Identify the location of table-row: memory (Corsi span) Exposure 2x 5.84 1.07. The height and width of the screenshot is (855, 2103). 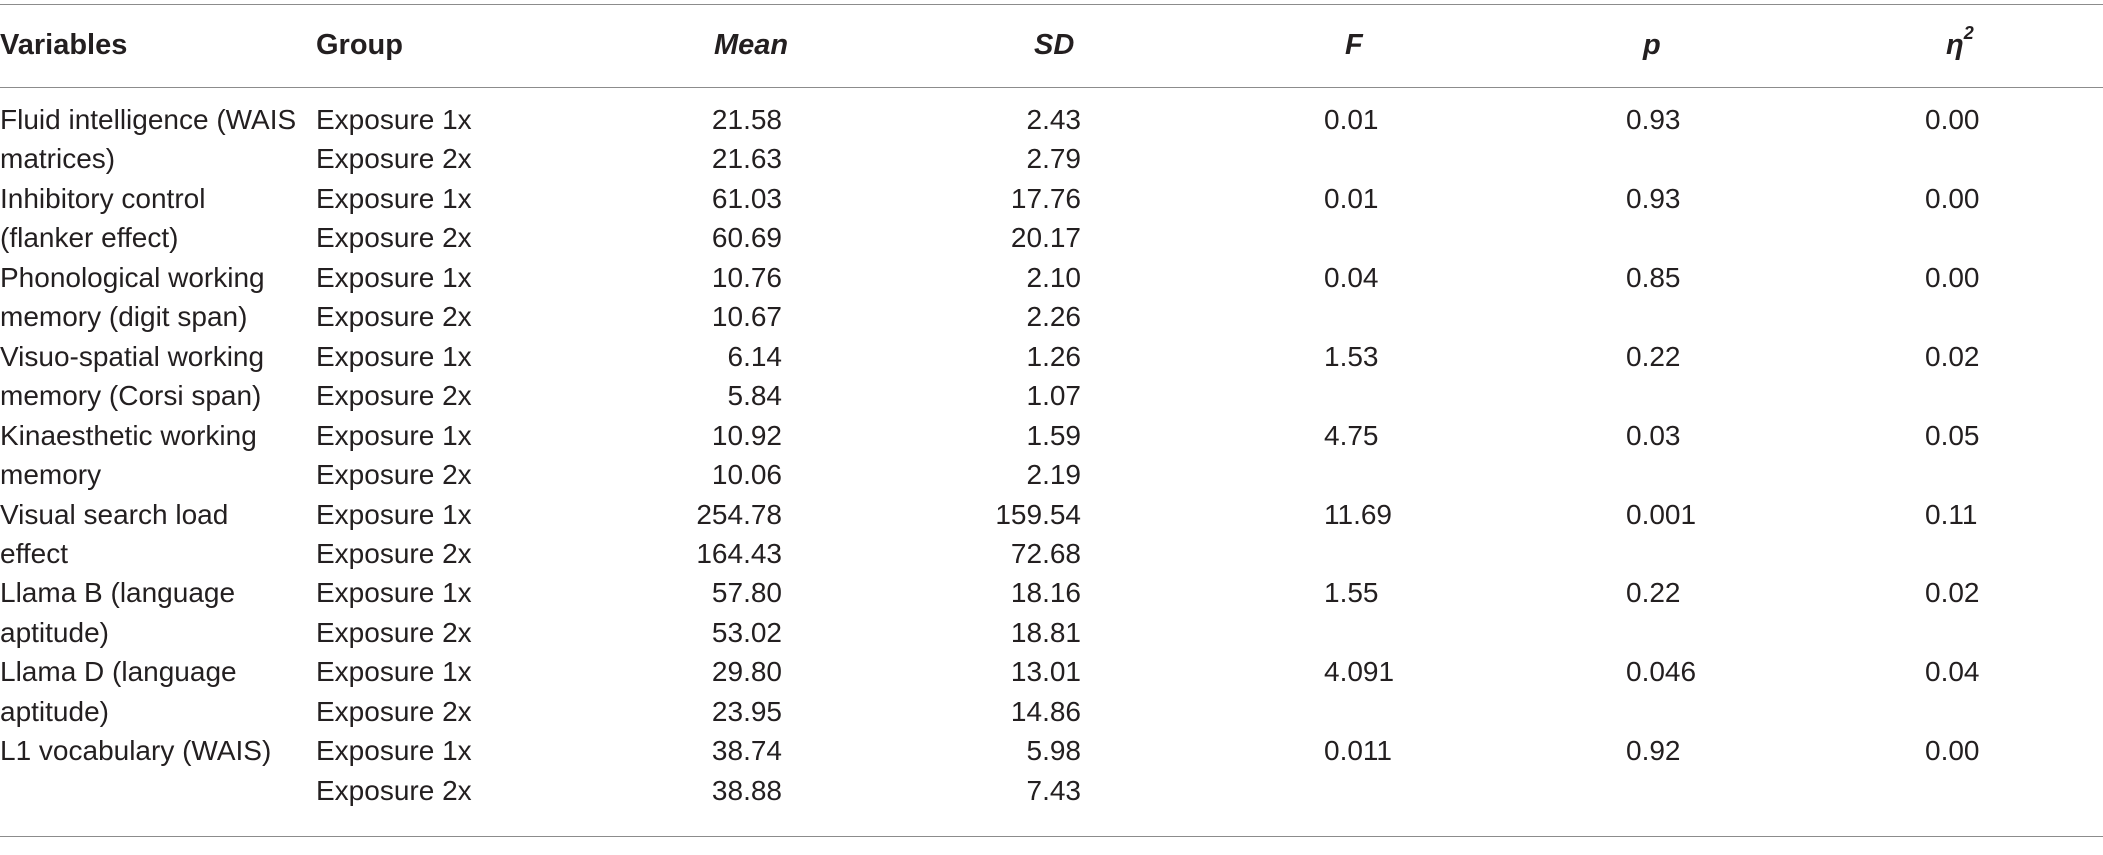
(1051, 402).